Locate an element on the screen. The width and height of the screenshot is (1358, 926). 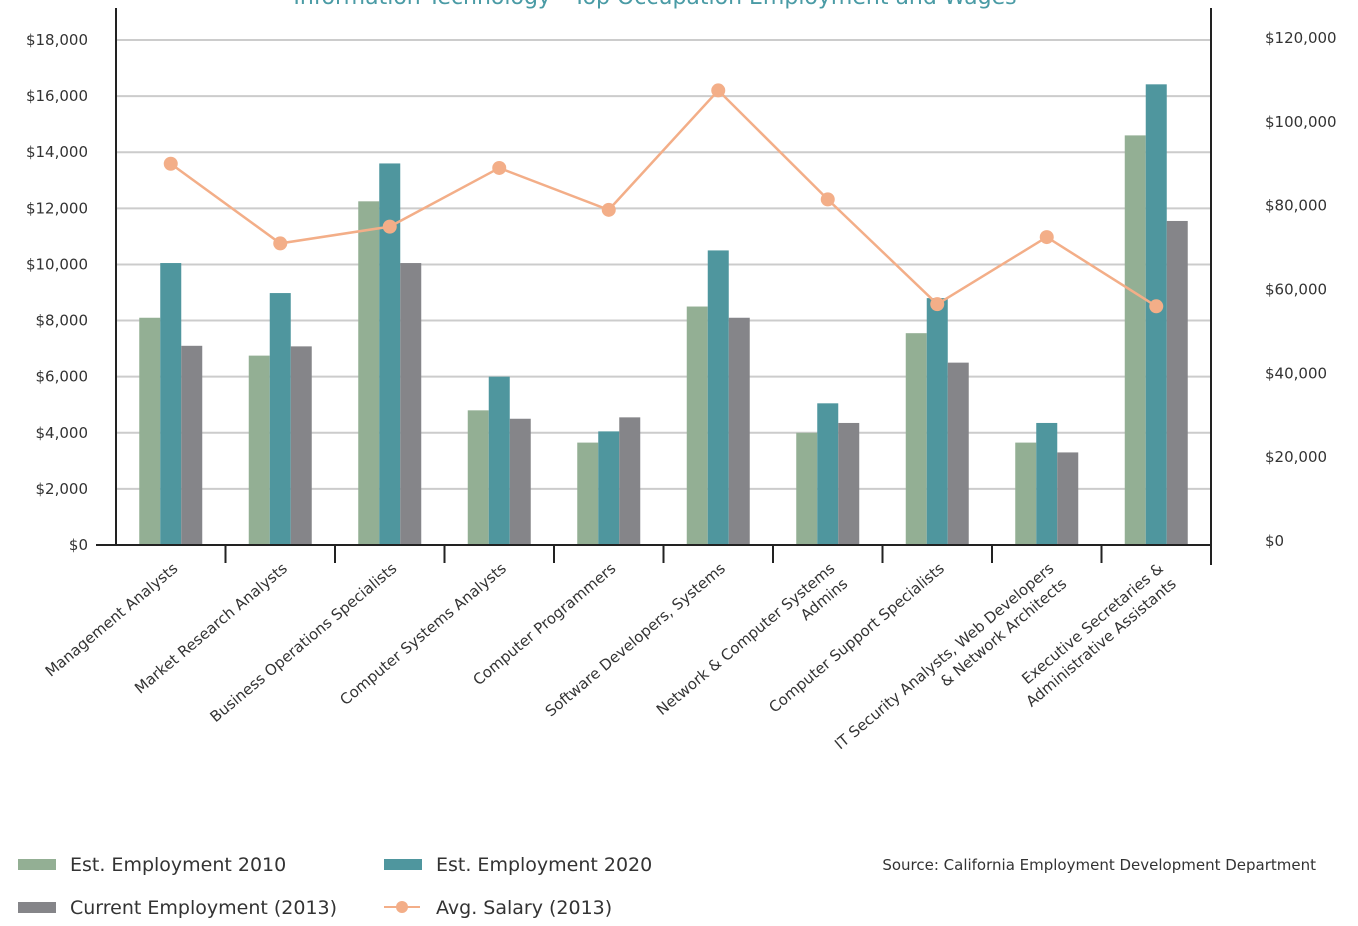
x-category-label: Business Operations Specialists is located at coordinates (304, 642).